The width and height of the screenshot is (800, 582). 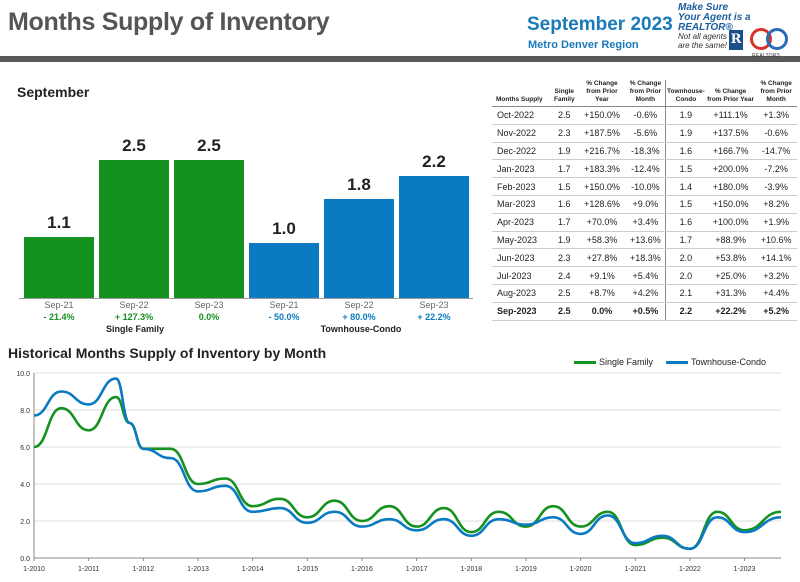 What do you see at coordinates (602, 169) in the screenshot?
I see `table-cell: +183.3%` at bounding box center [602, 169].